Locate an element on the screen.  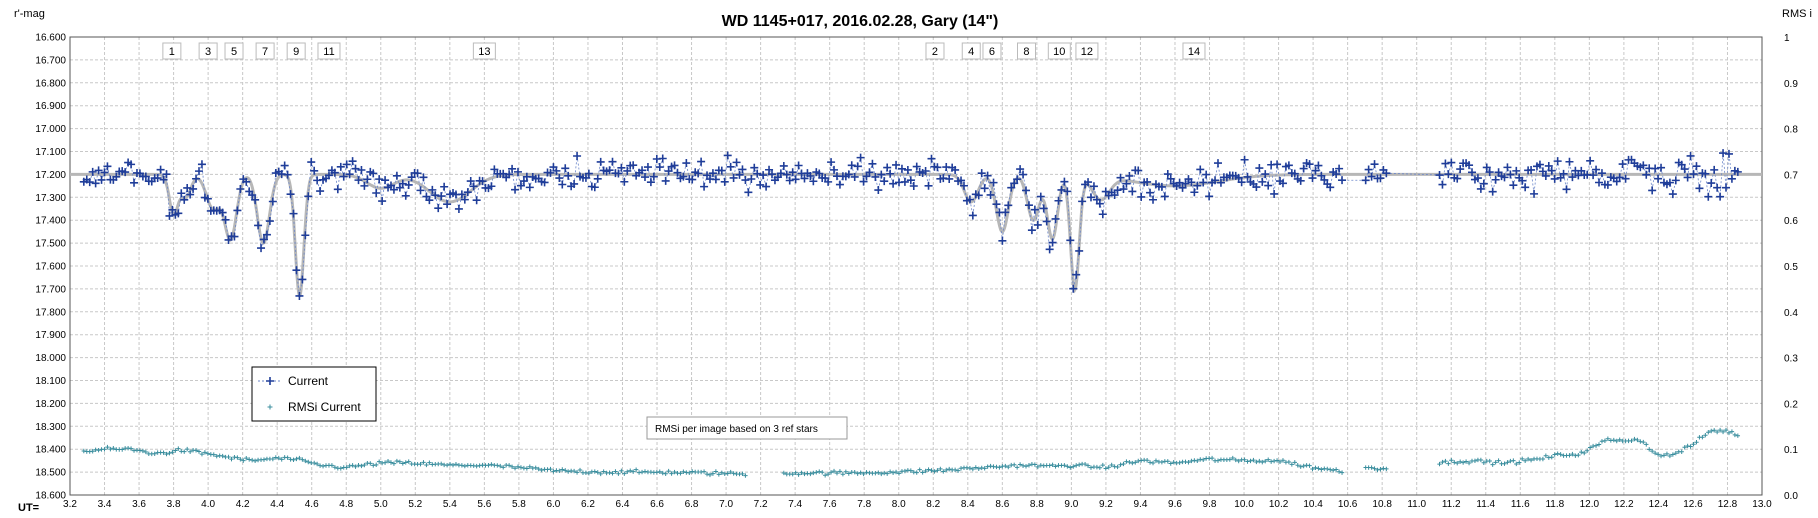
y-tick-label-right: 0.8 is located at coordinates (1791, 130).